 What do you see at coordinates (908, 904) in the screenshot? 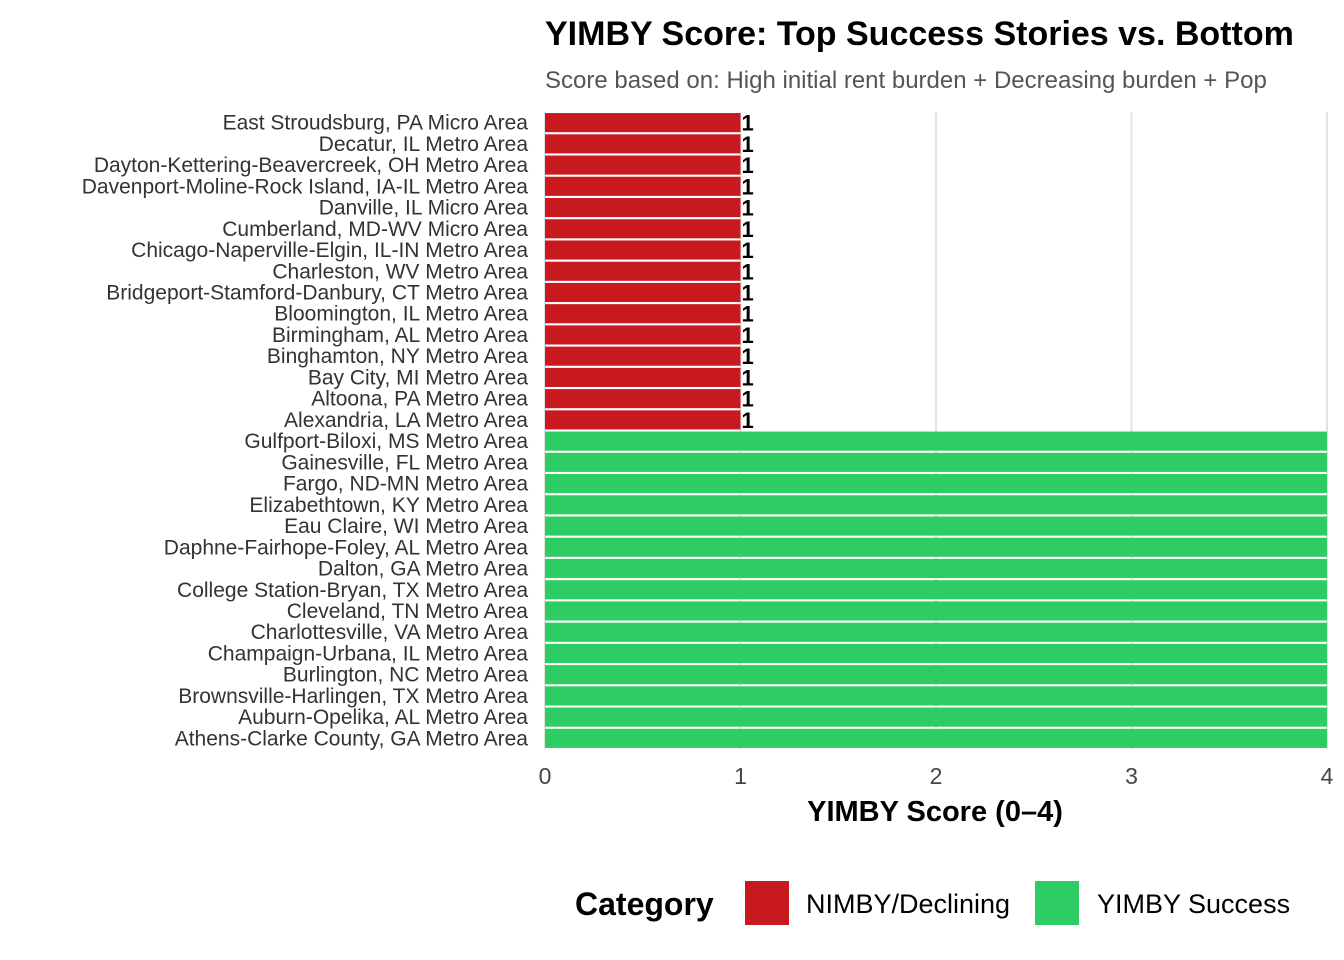
I see `legend-label-nimby: NIMBY/Declining` at bounding box center [908, 904].